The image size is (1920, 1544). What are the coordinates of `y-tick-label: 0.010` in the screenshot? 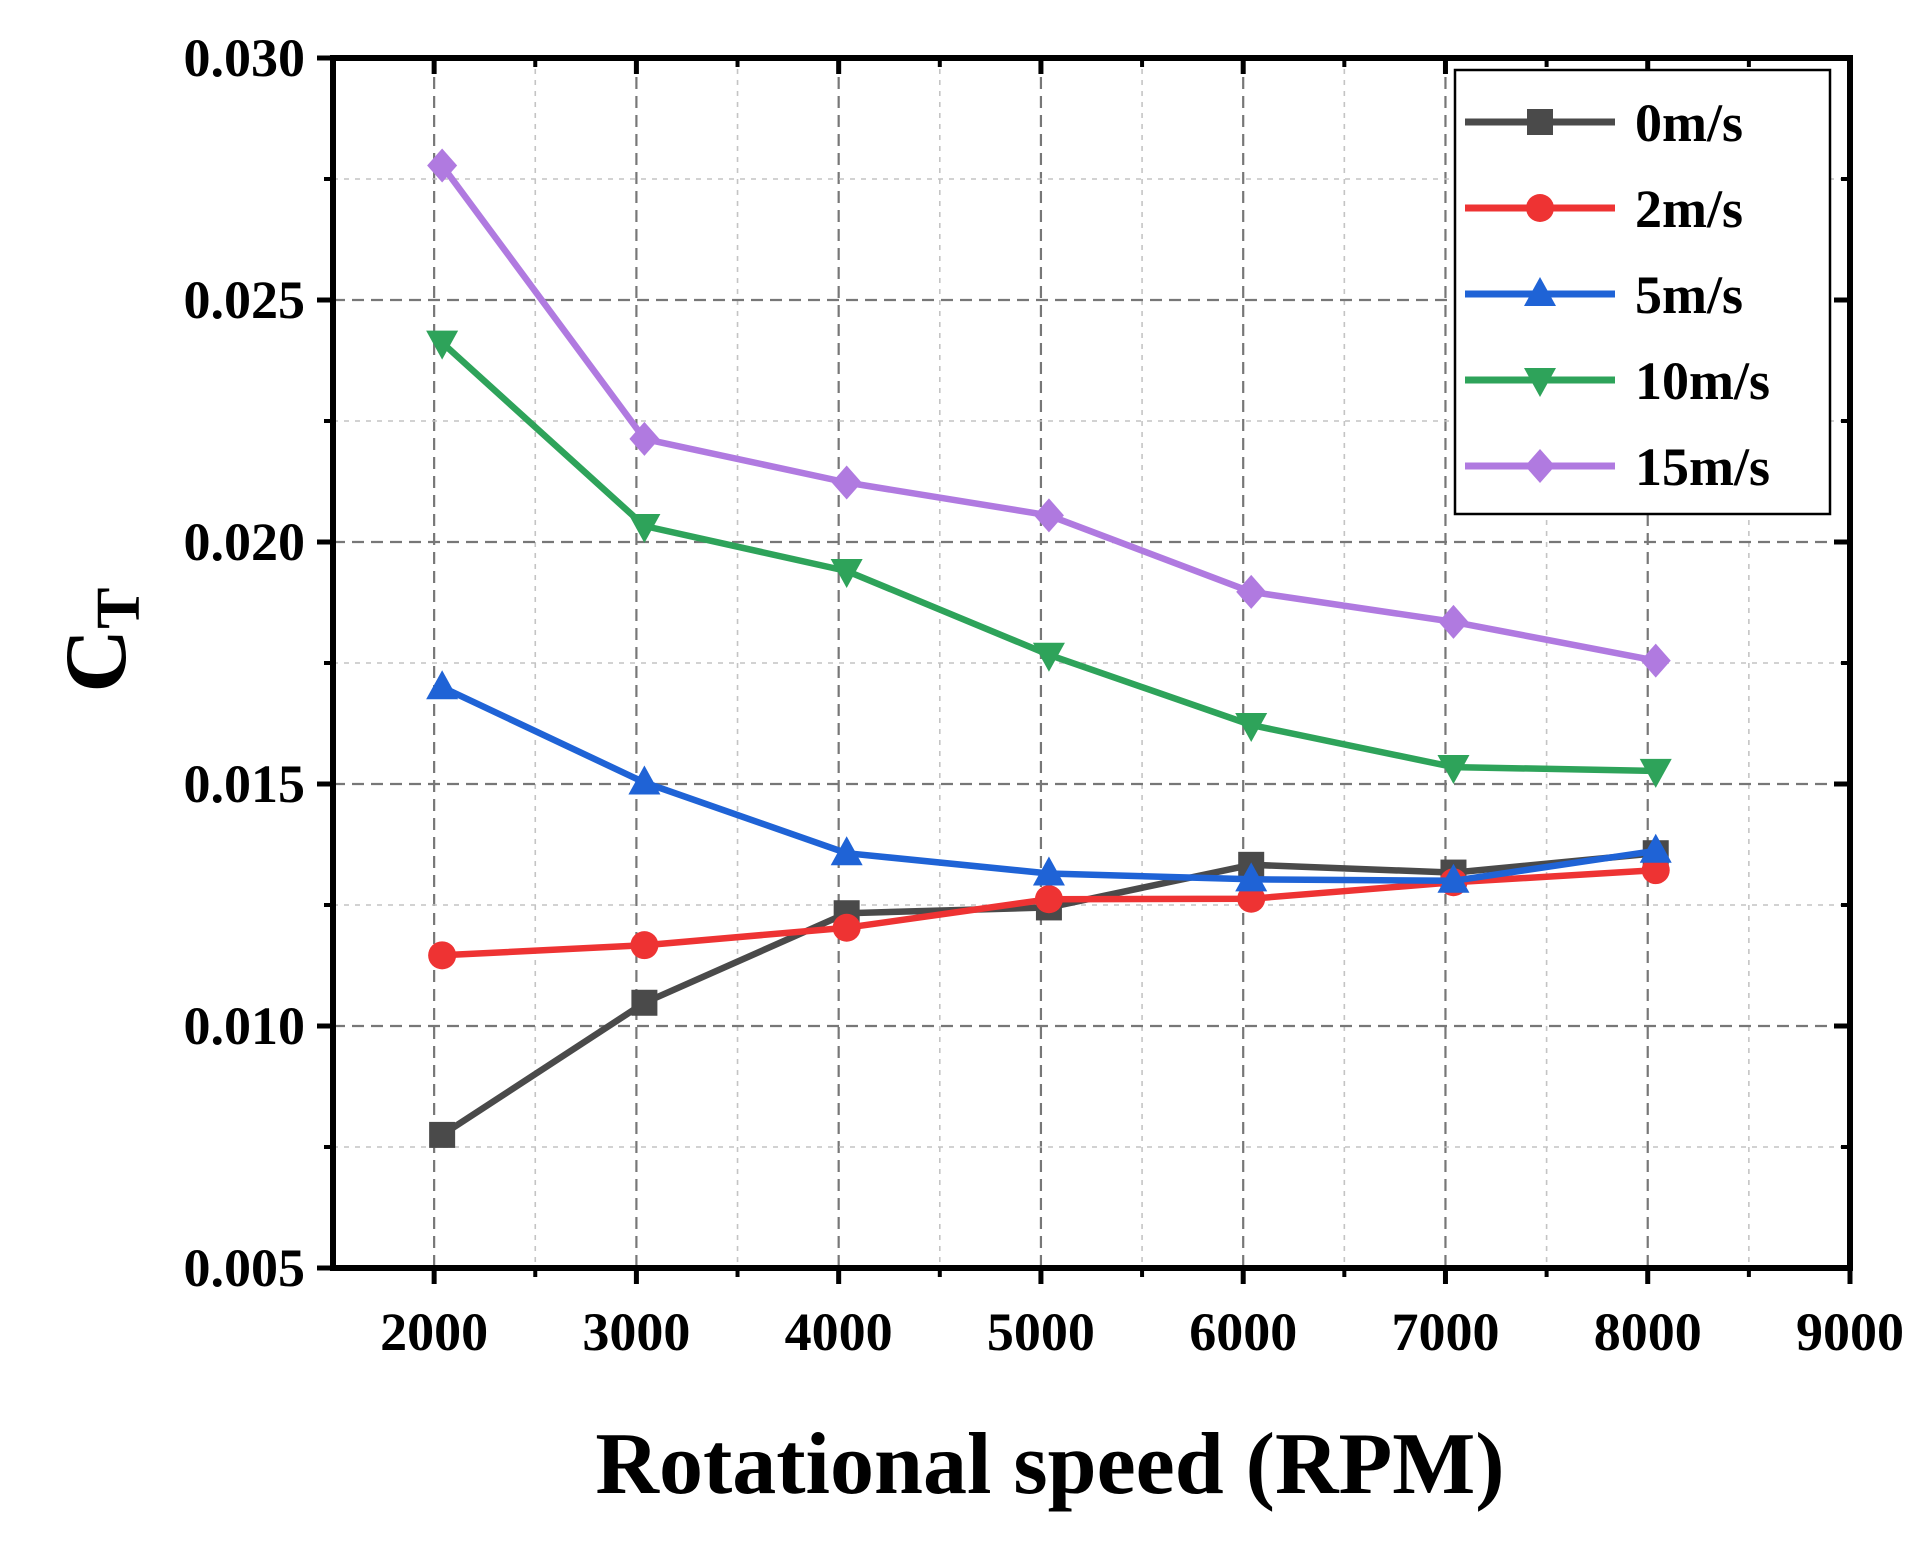 It's located at (245, 1026).